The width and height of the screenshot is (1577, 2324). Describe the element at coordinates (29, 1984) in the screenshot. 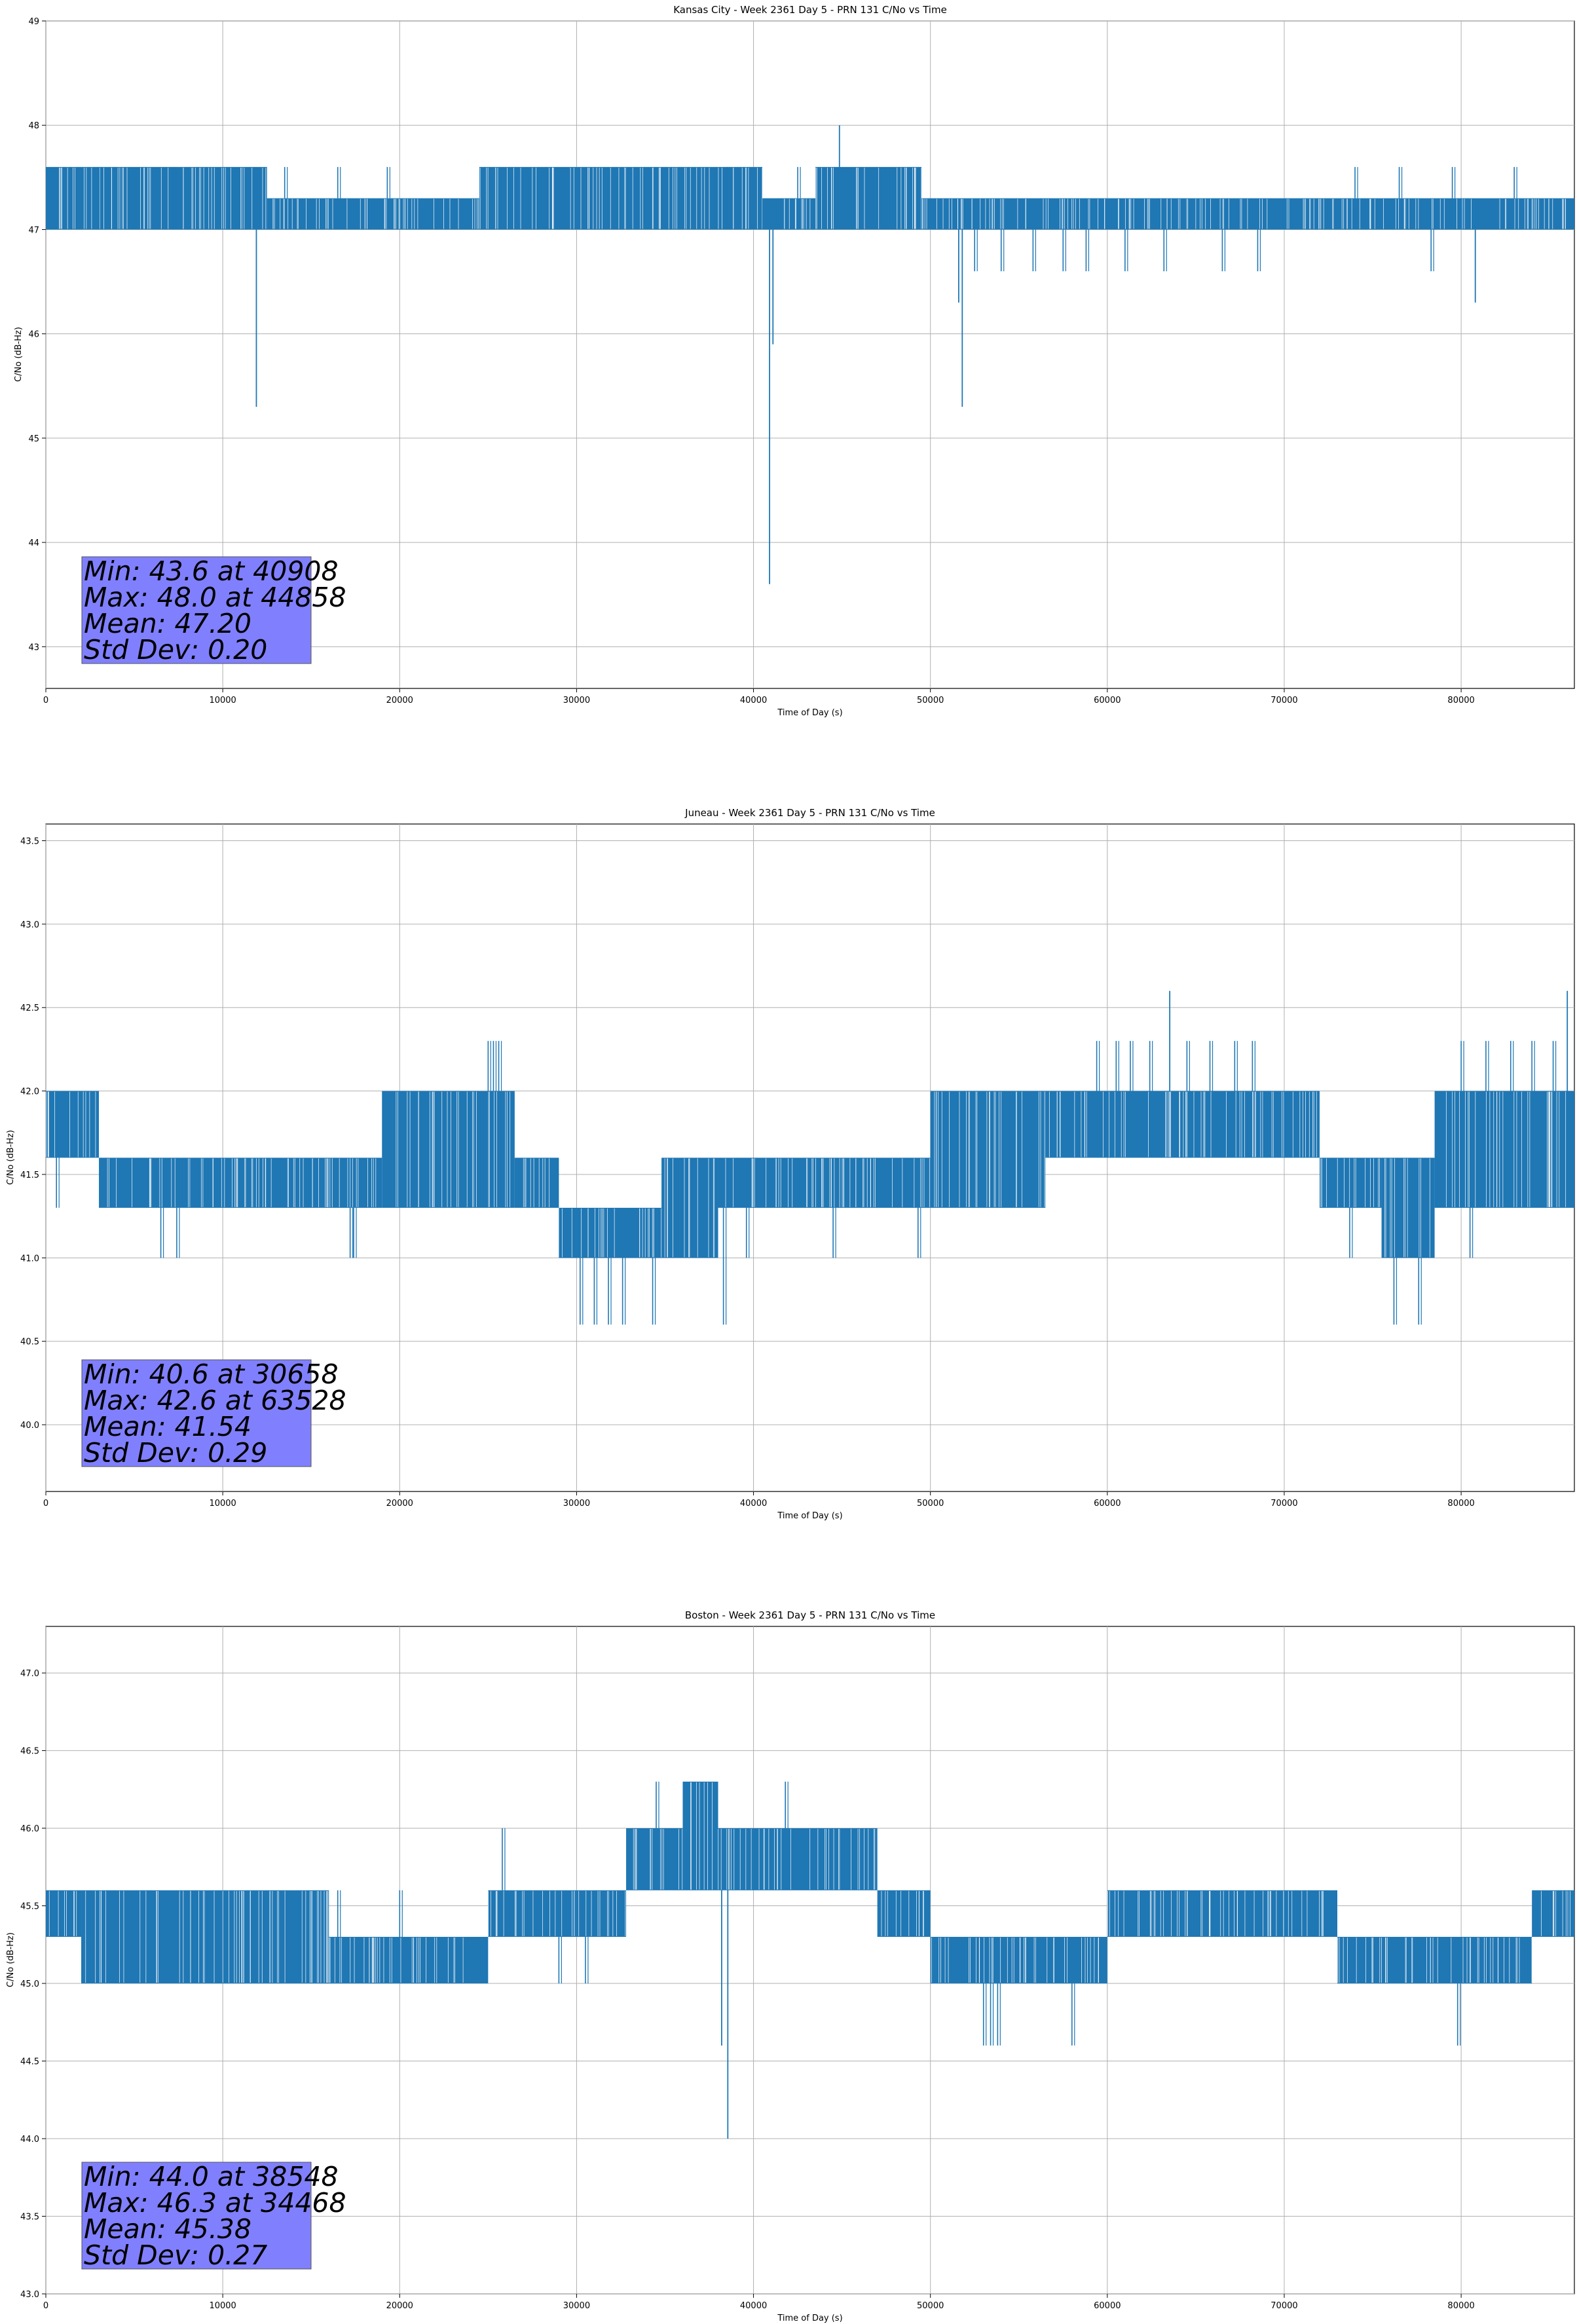

I see `y-tick-label: 45.0` at that location.